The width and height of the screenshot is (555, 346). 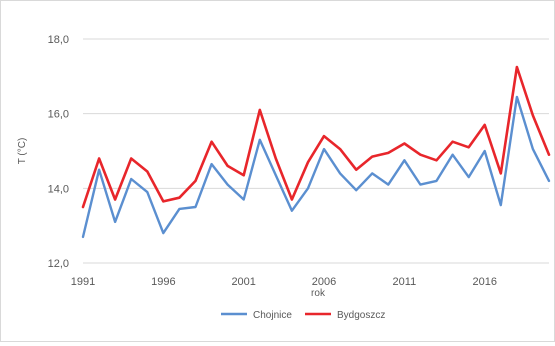 I want to click on y-tick-label: 18,0, so click(x=58, y=40).